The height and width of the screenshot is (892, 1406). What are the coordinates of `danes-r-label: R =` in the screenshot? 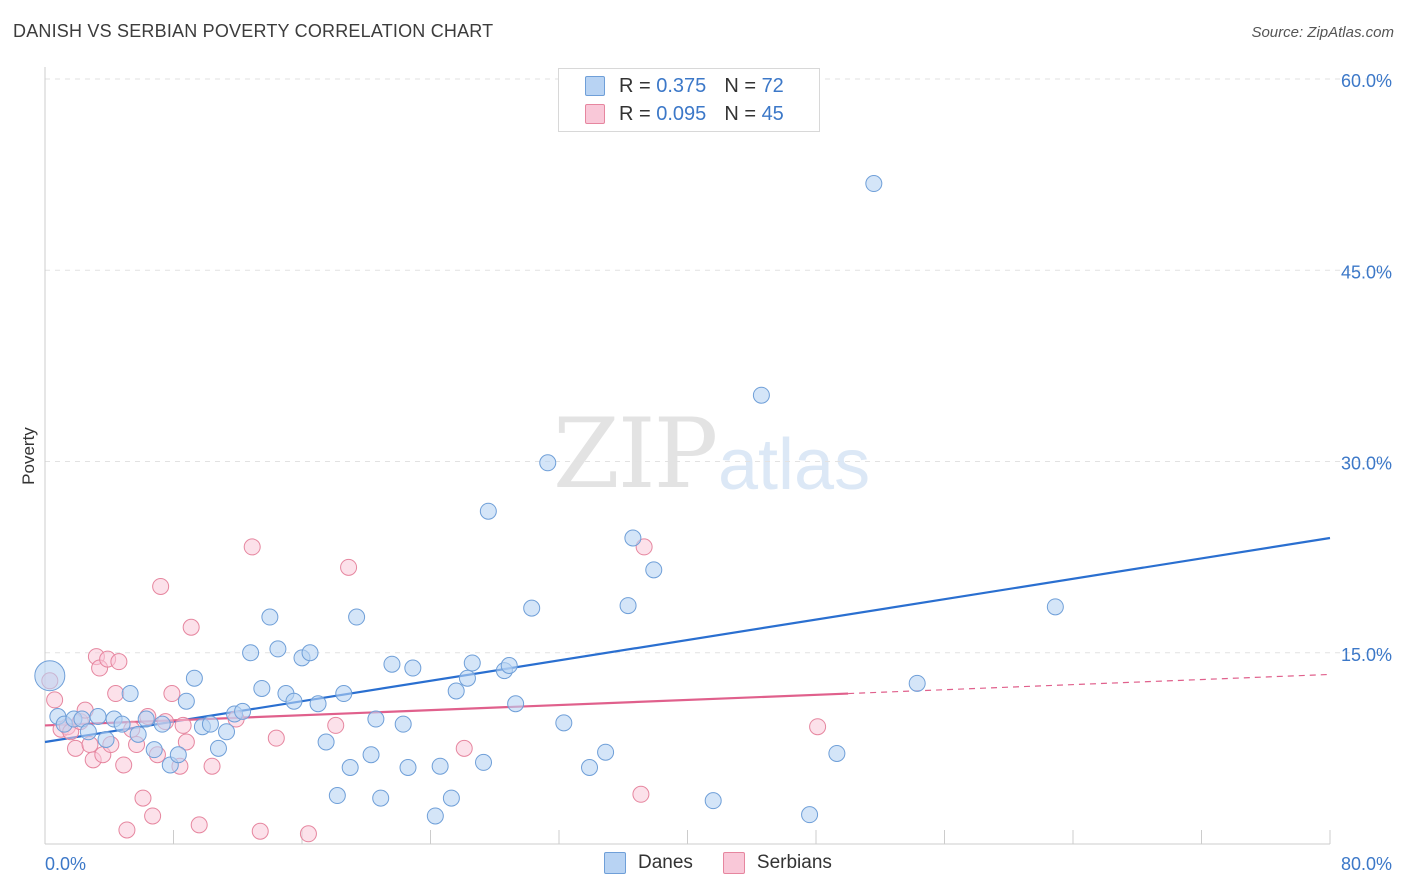 It's located at (635, 85).